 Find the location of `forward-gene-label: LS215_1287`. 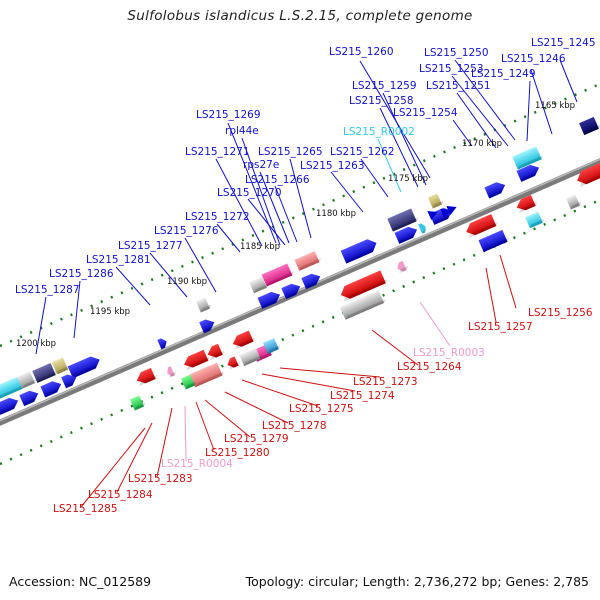

forward-gene-label: LS215_1287 is located at coordinates (47, 290).